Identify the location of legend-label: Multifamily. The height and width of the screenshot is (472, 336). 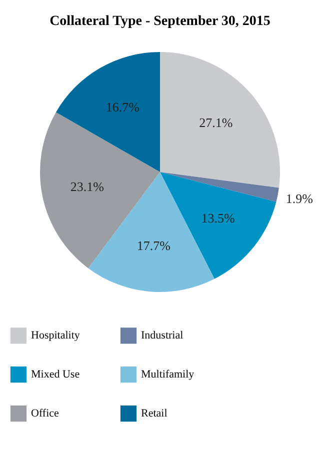
(168, 374).